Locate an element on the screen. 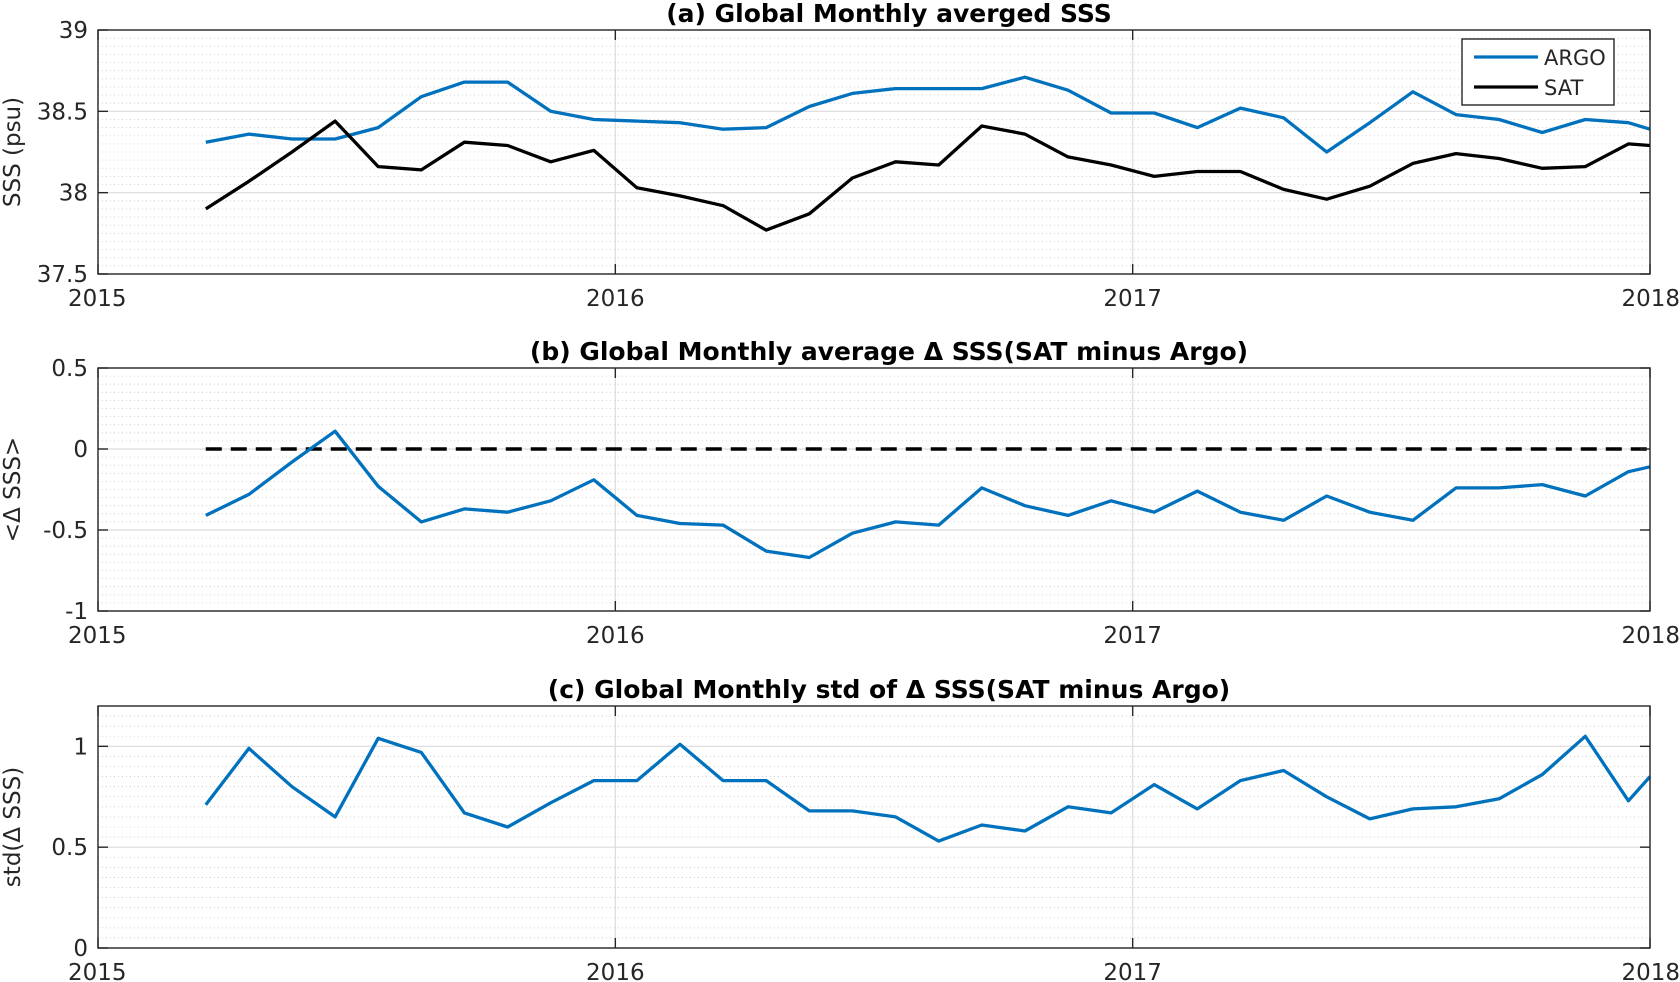 The image size is (1680, 982). legend-label-sat: SAT is located at coordinates (1563, 88).